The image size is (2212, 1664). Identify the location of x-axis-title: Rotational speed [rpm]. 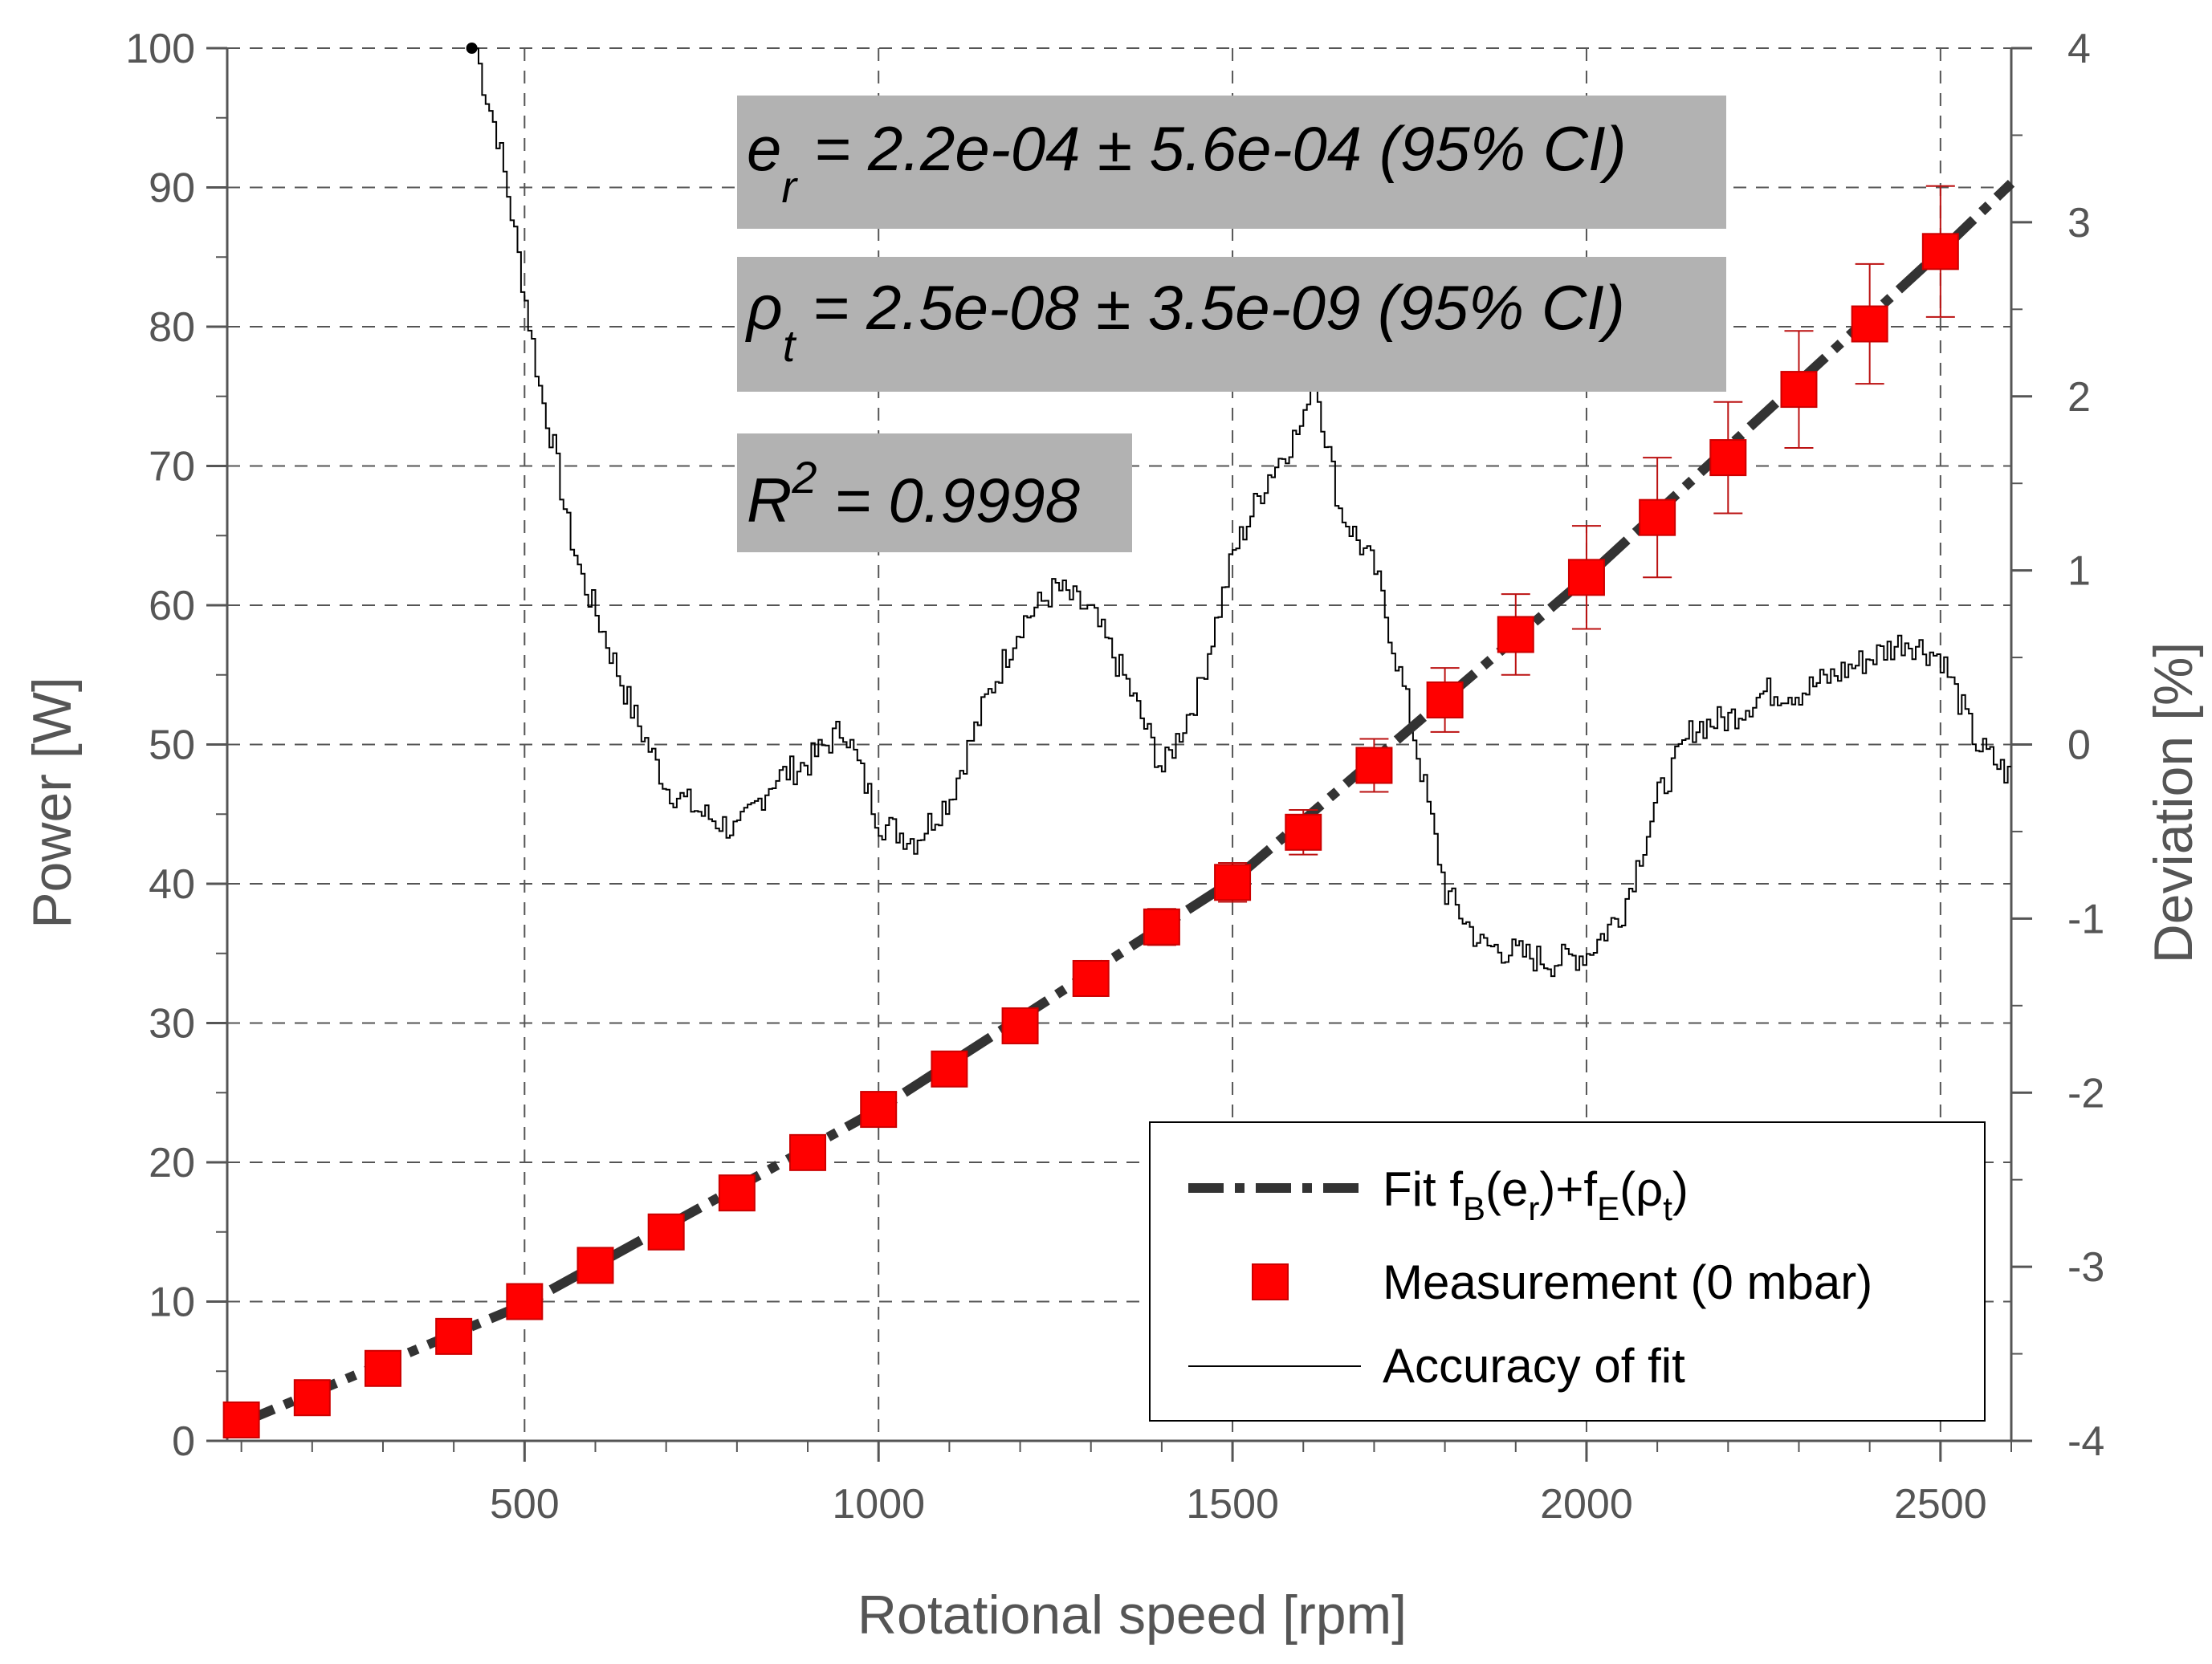
(1132, 1615).